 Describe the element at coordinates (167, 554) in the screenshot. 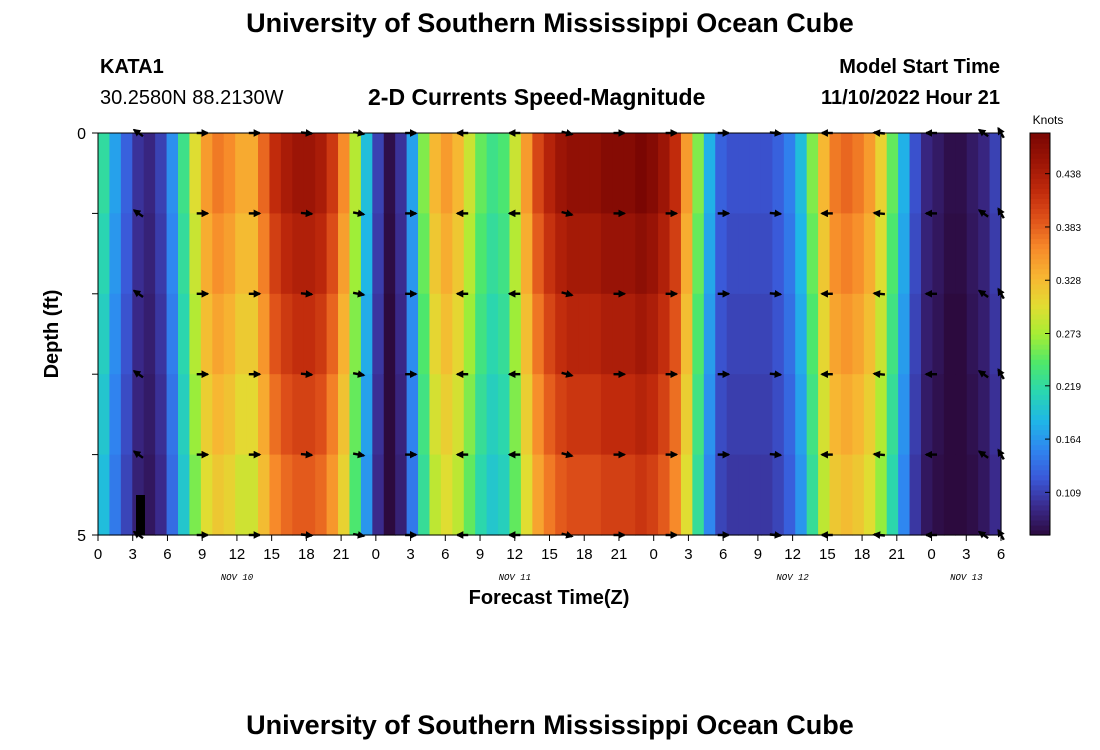

I see `x-tick-label: 6` at that location.